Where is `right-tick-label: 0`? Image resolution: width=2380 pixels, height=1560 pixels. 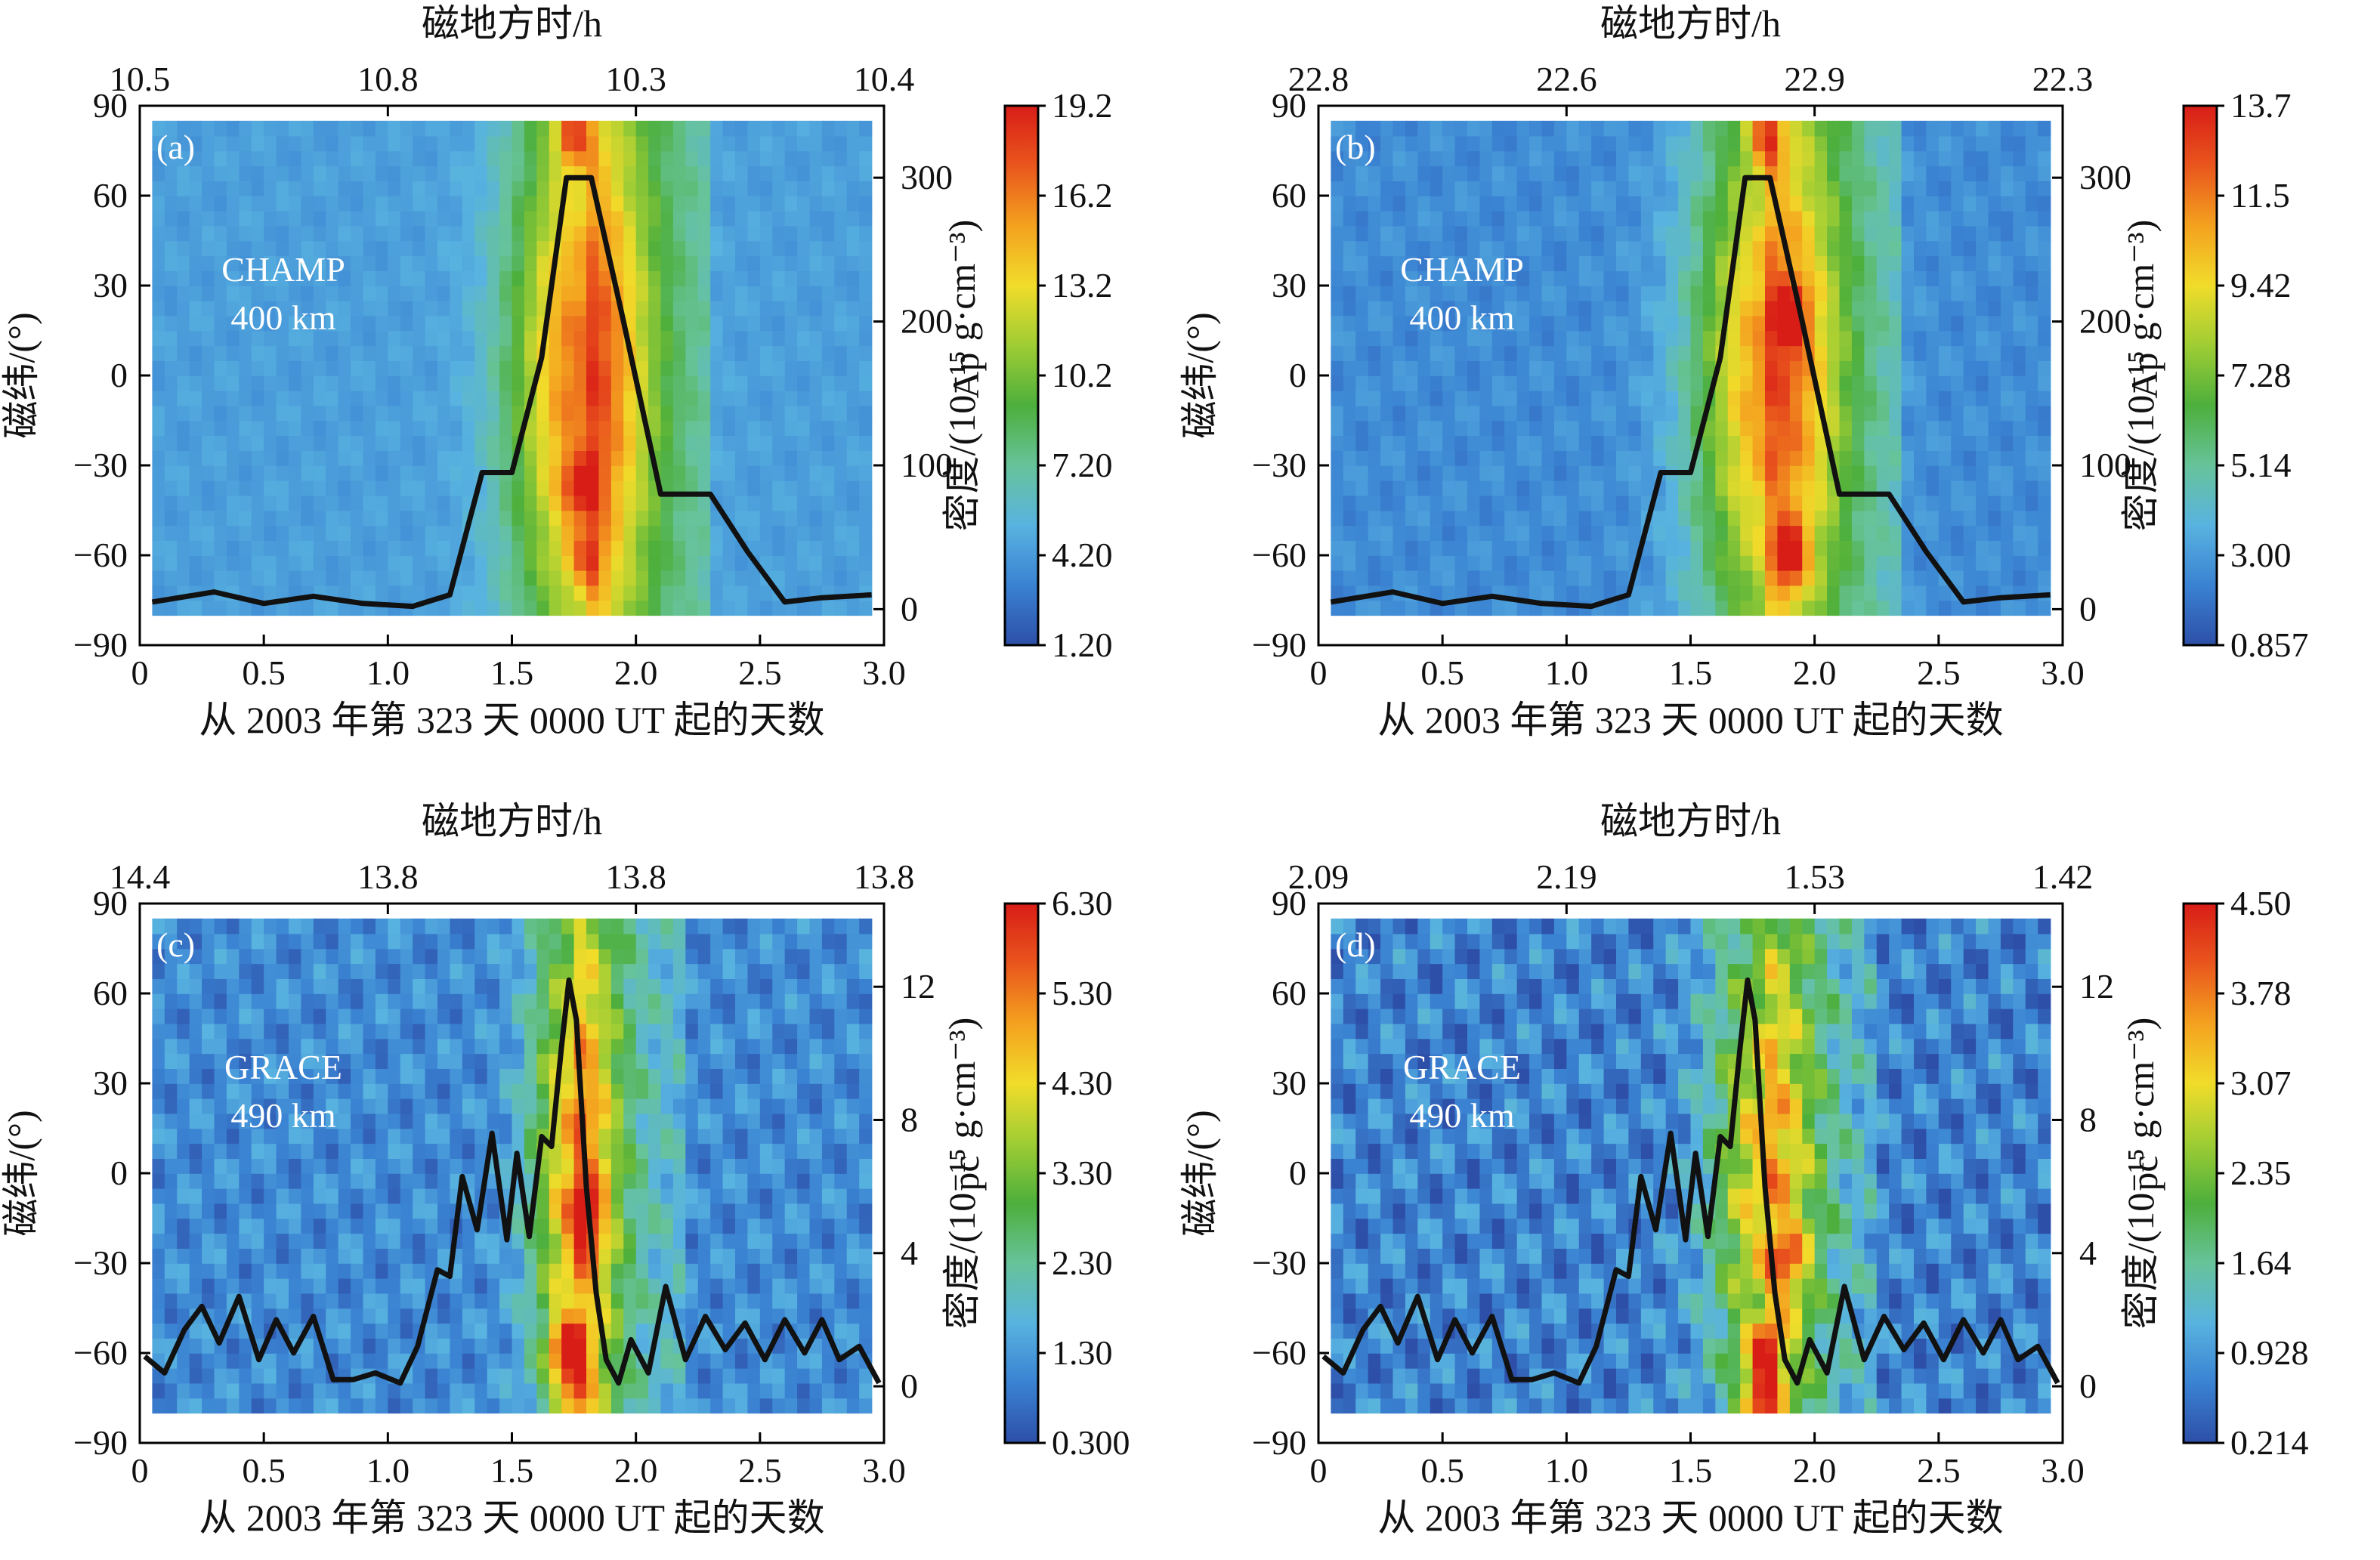 right-tick-label: 0 is located at coordinates (909, 608).